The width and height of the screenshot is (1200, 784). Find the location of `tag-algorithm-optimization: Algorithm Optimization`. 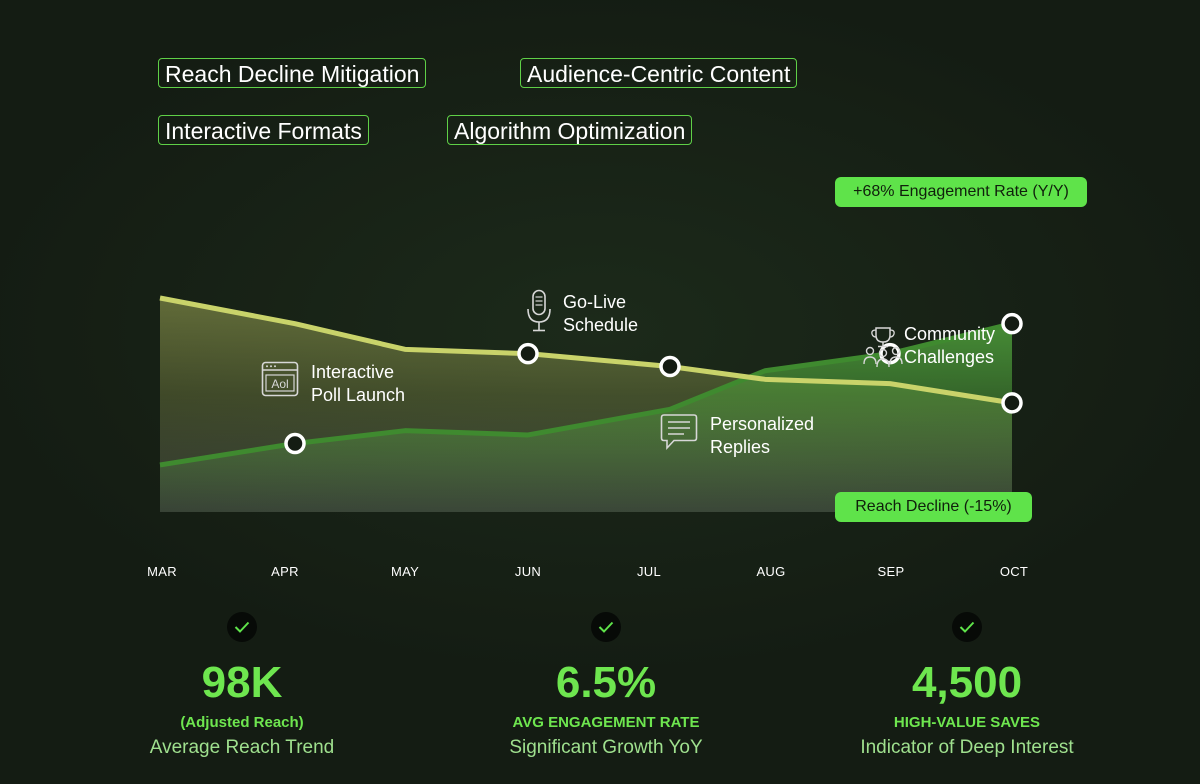

tag-algorithm-optimization: Algorithm Optimization is located at coordinates (570, 130).